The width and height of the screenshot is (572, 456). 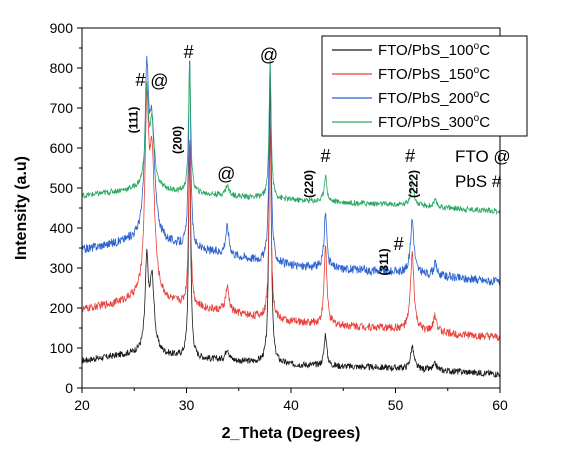 What do you see at coordinates (69, 388) in the screenshot?
I see `y-tick-label: 0` at bounding box center [69, 388].